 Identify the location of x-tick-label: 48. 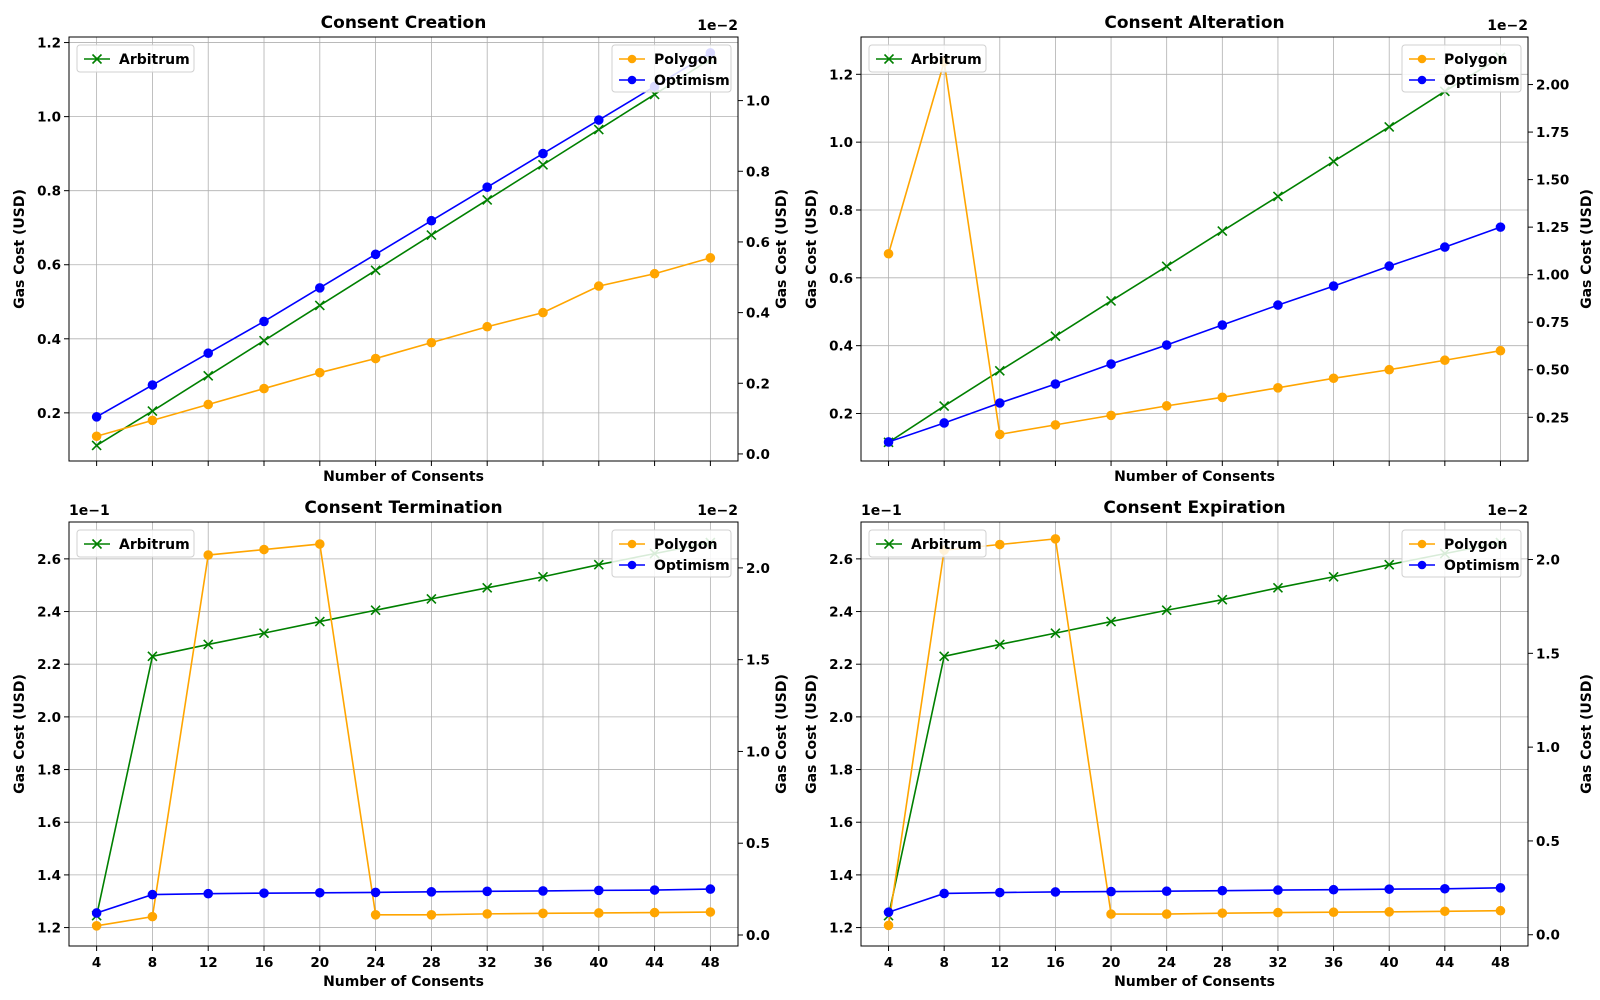
(1500, 963).